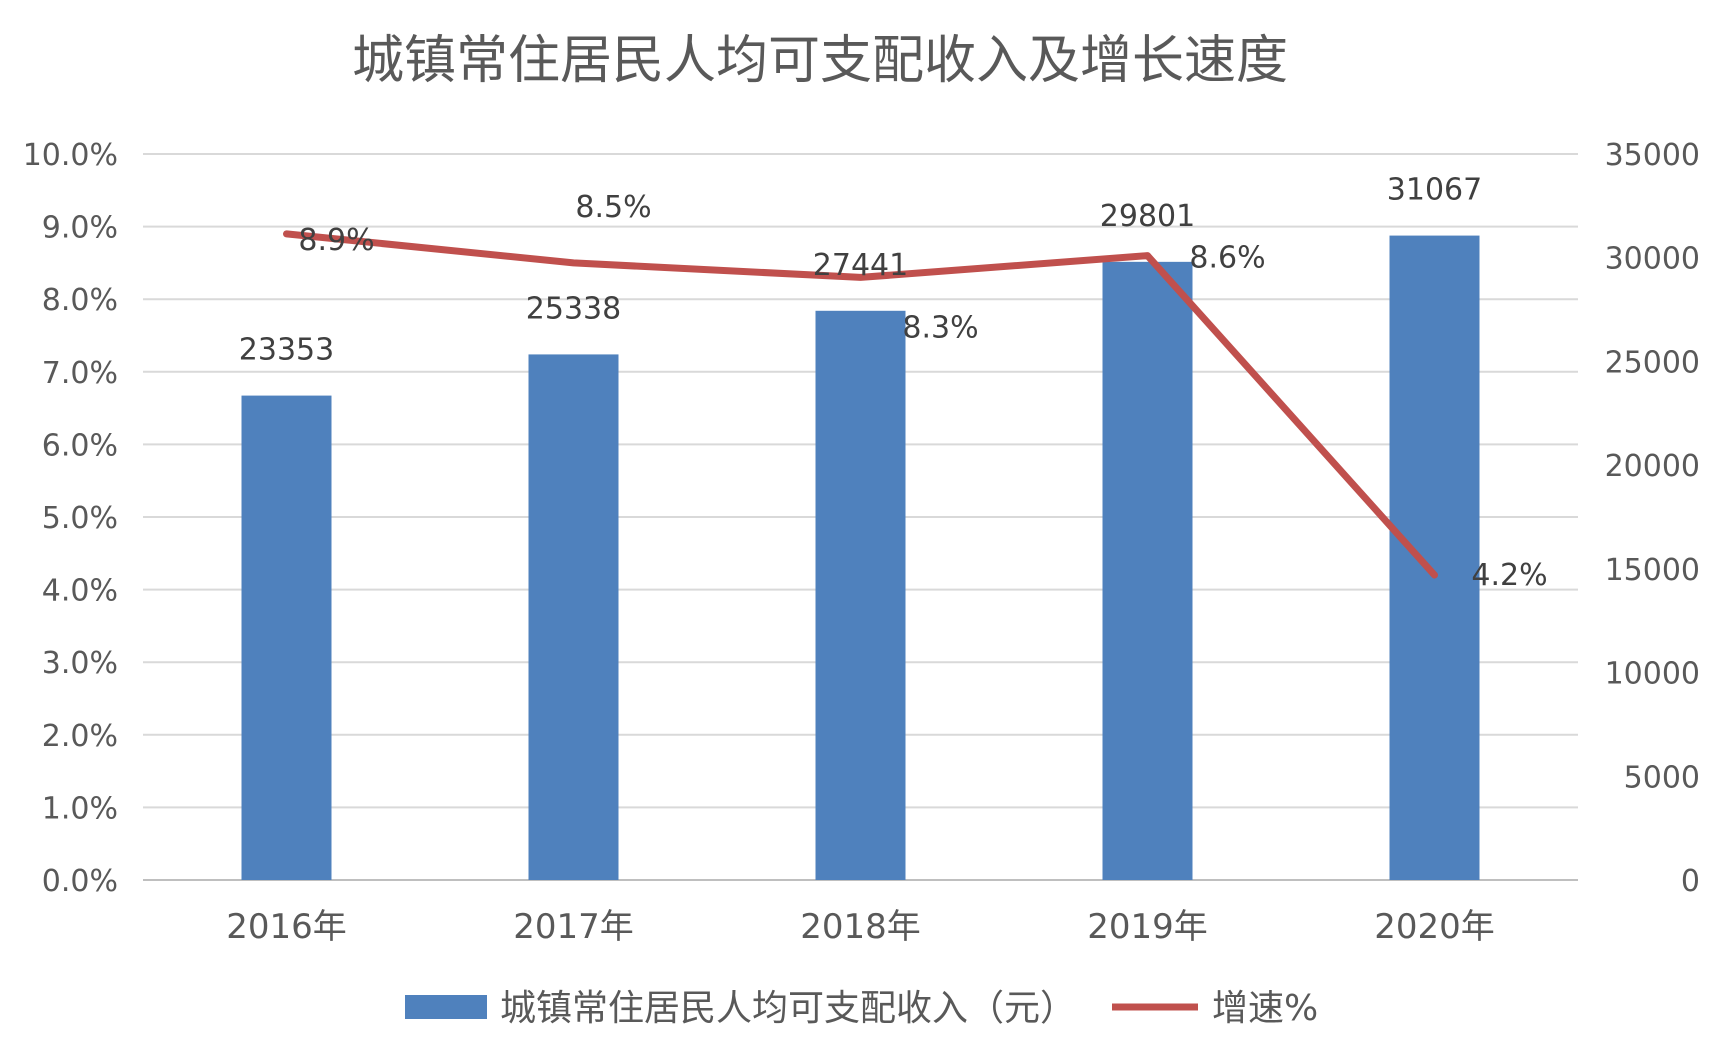 The width and height of the screenshot is (1713, 1046). What do you see at coordinates (1652, 155) in the screenshot?
I see `right-tick-label: 35000` at bounding box center [1652, 155].